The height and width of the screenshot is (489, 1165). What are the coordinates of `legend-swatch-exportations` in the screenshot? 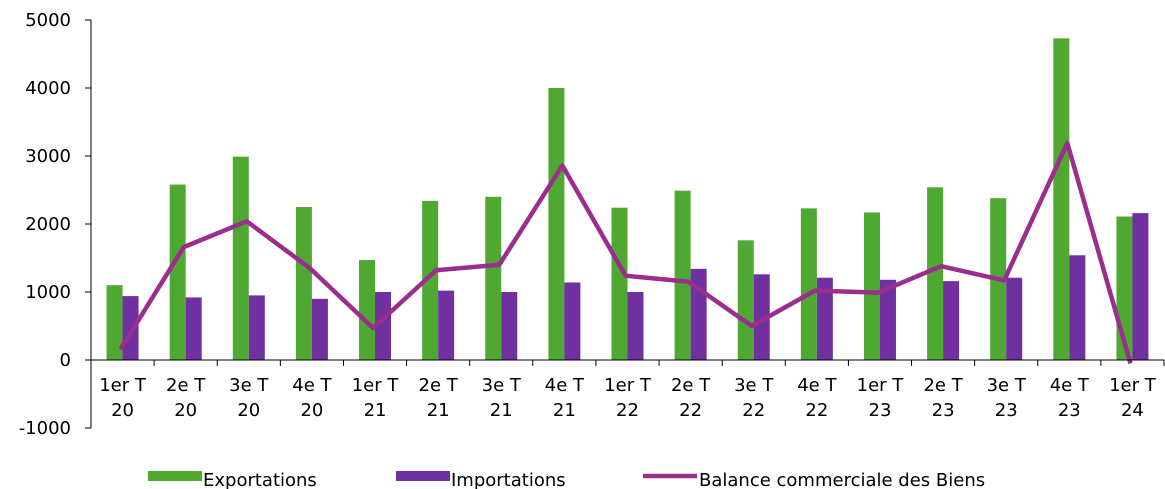 It's located at (175, 476).